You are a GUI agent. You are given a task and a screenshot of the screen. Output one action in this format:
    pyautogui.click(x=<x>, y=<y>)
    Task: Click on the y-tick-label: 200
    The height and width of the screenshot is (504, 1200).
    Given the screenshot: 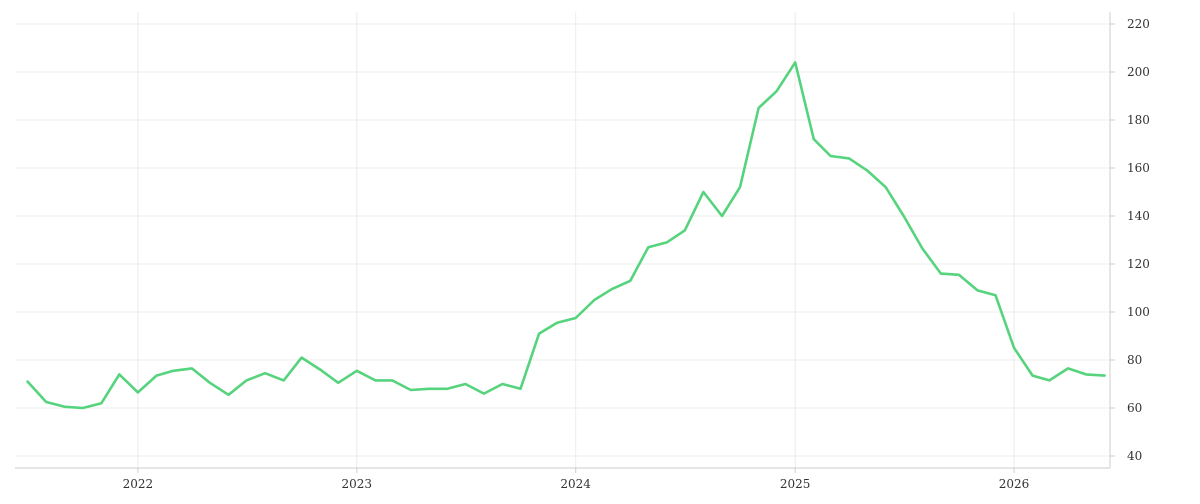 What is the action you would take?
    pyautogui.click(x=1138, y=72)
    